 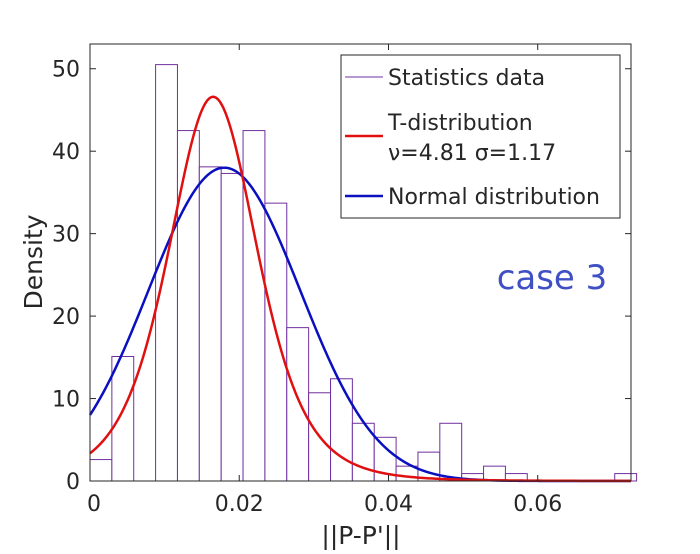 I want to click on legend-box, so click(x=480, y=136).